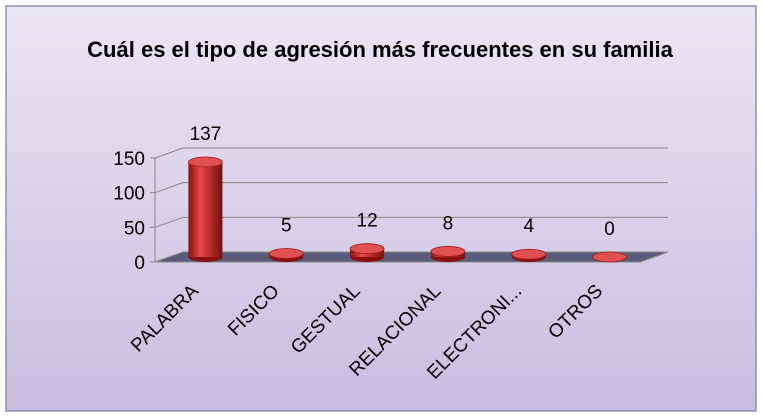  What do you see at coordinates (129, 159) in the screenshot?
I see `y-tick-label: 150` at bounding box center [129, 159].